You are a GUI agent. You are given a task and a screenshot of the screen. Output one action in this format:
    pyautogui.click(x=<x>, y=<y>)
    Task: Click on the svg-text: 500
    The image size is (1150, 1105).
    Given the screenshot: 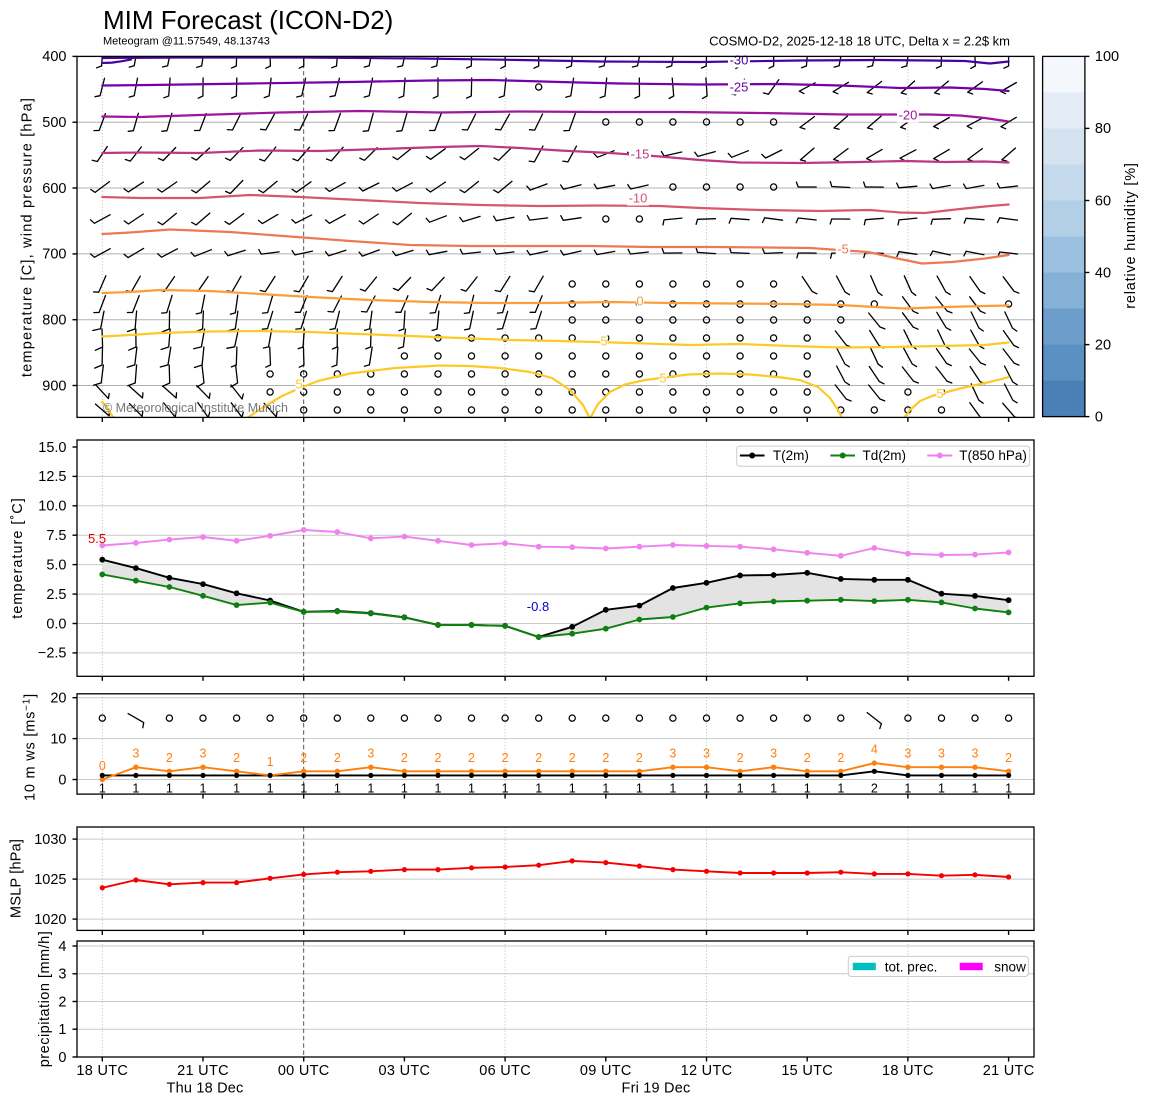 What is the action you would take?
    pyautogui.click(x=54, y=123)
    